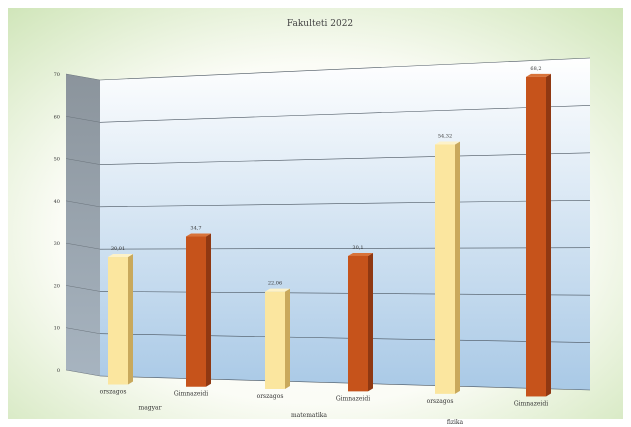 This screenshot has width=631, height=427. What do you see at coordinates (357, 248) in the screenshot?
I see `bar-value-label: 30,1` at bounding box center [357, 248].